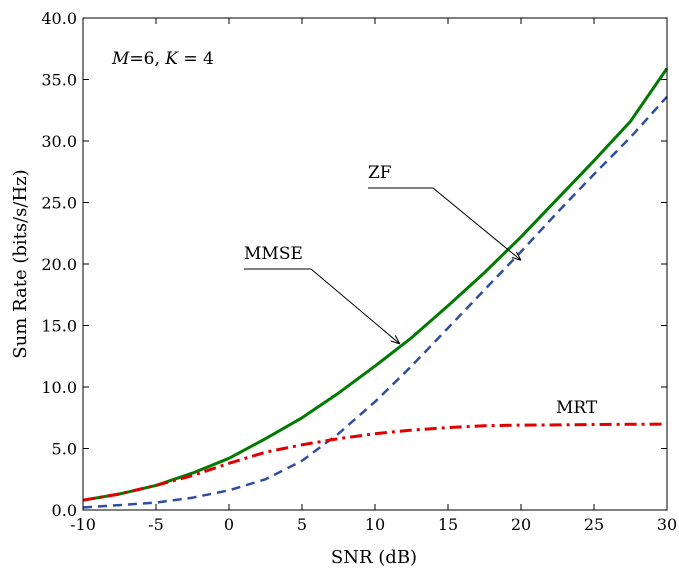  I want to click on x-tick-label: 25, so click(594, 524).